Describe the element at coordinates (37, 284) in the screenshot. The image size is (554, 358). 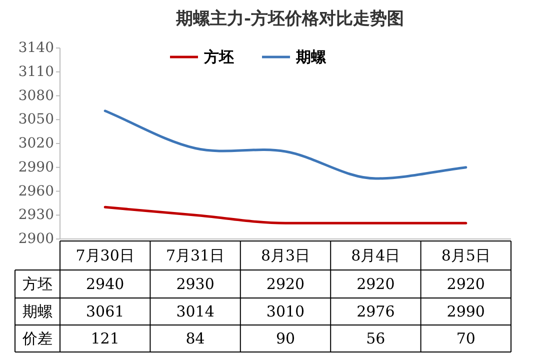
I see `text: 方坯` at that location.